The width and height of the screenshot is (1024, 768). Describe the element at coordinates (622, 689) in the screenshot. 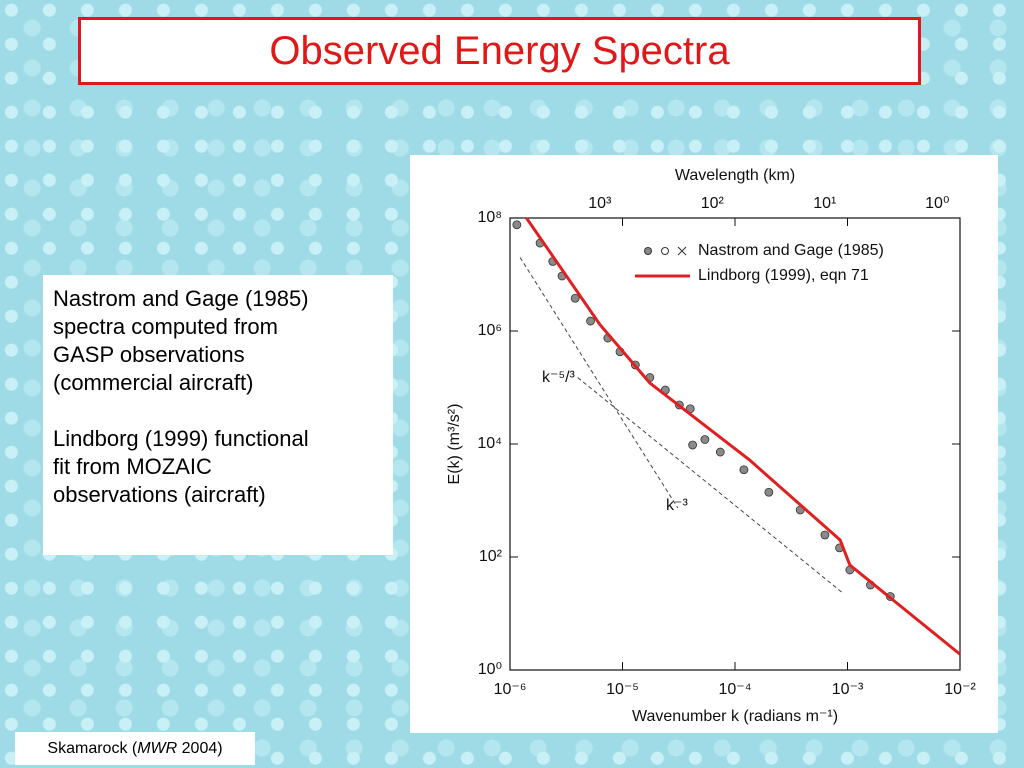

I see `x-tick-label: 10⁻⁵` at that location.